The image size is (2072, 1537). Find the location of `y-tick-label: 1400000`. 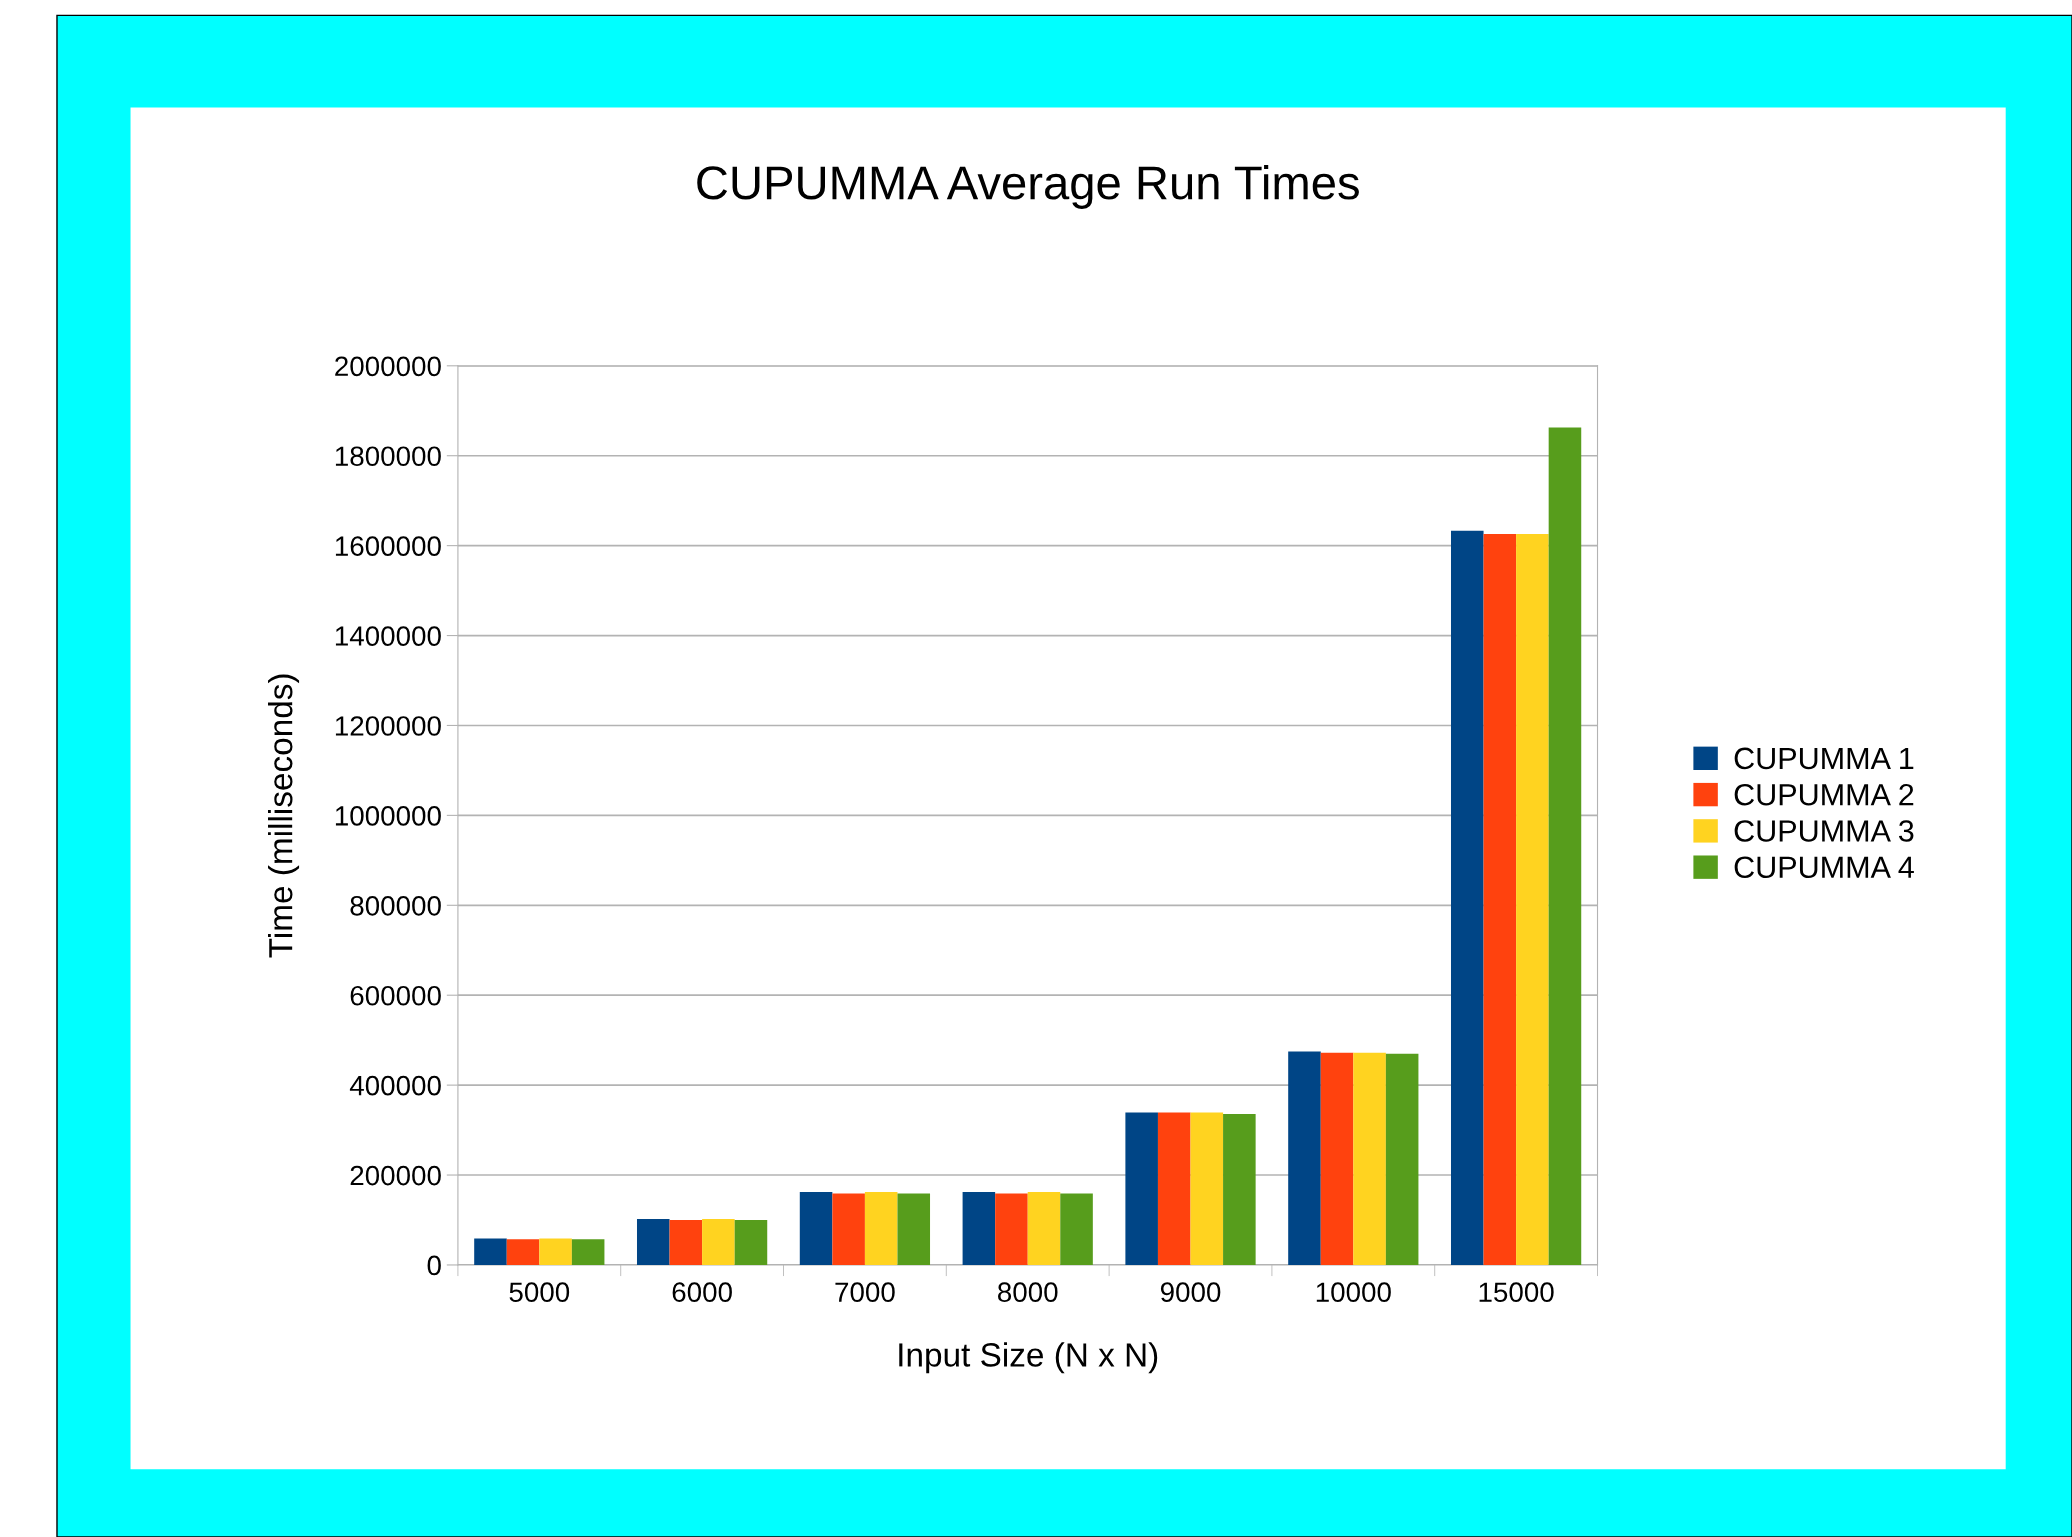

y-tick-label: 1400000 is located at coordinates (388, 636).